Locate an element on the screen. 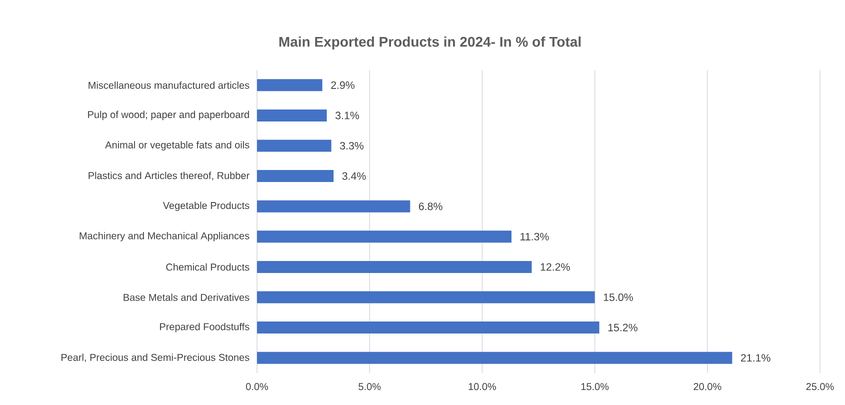 This screenshot has height=405, width=845. x-tick-label: 10.0% is located at coordinates (482, 386).